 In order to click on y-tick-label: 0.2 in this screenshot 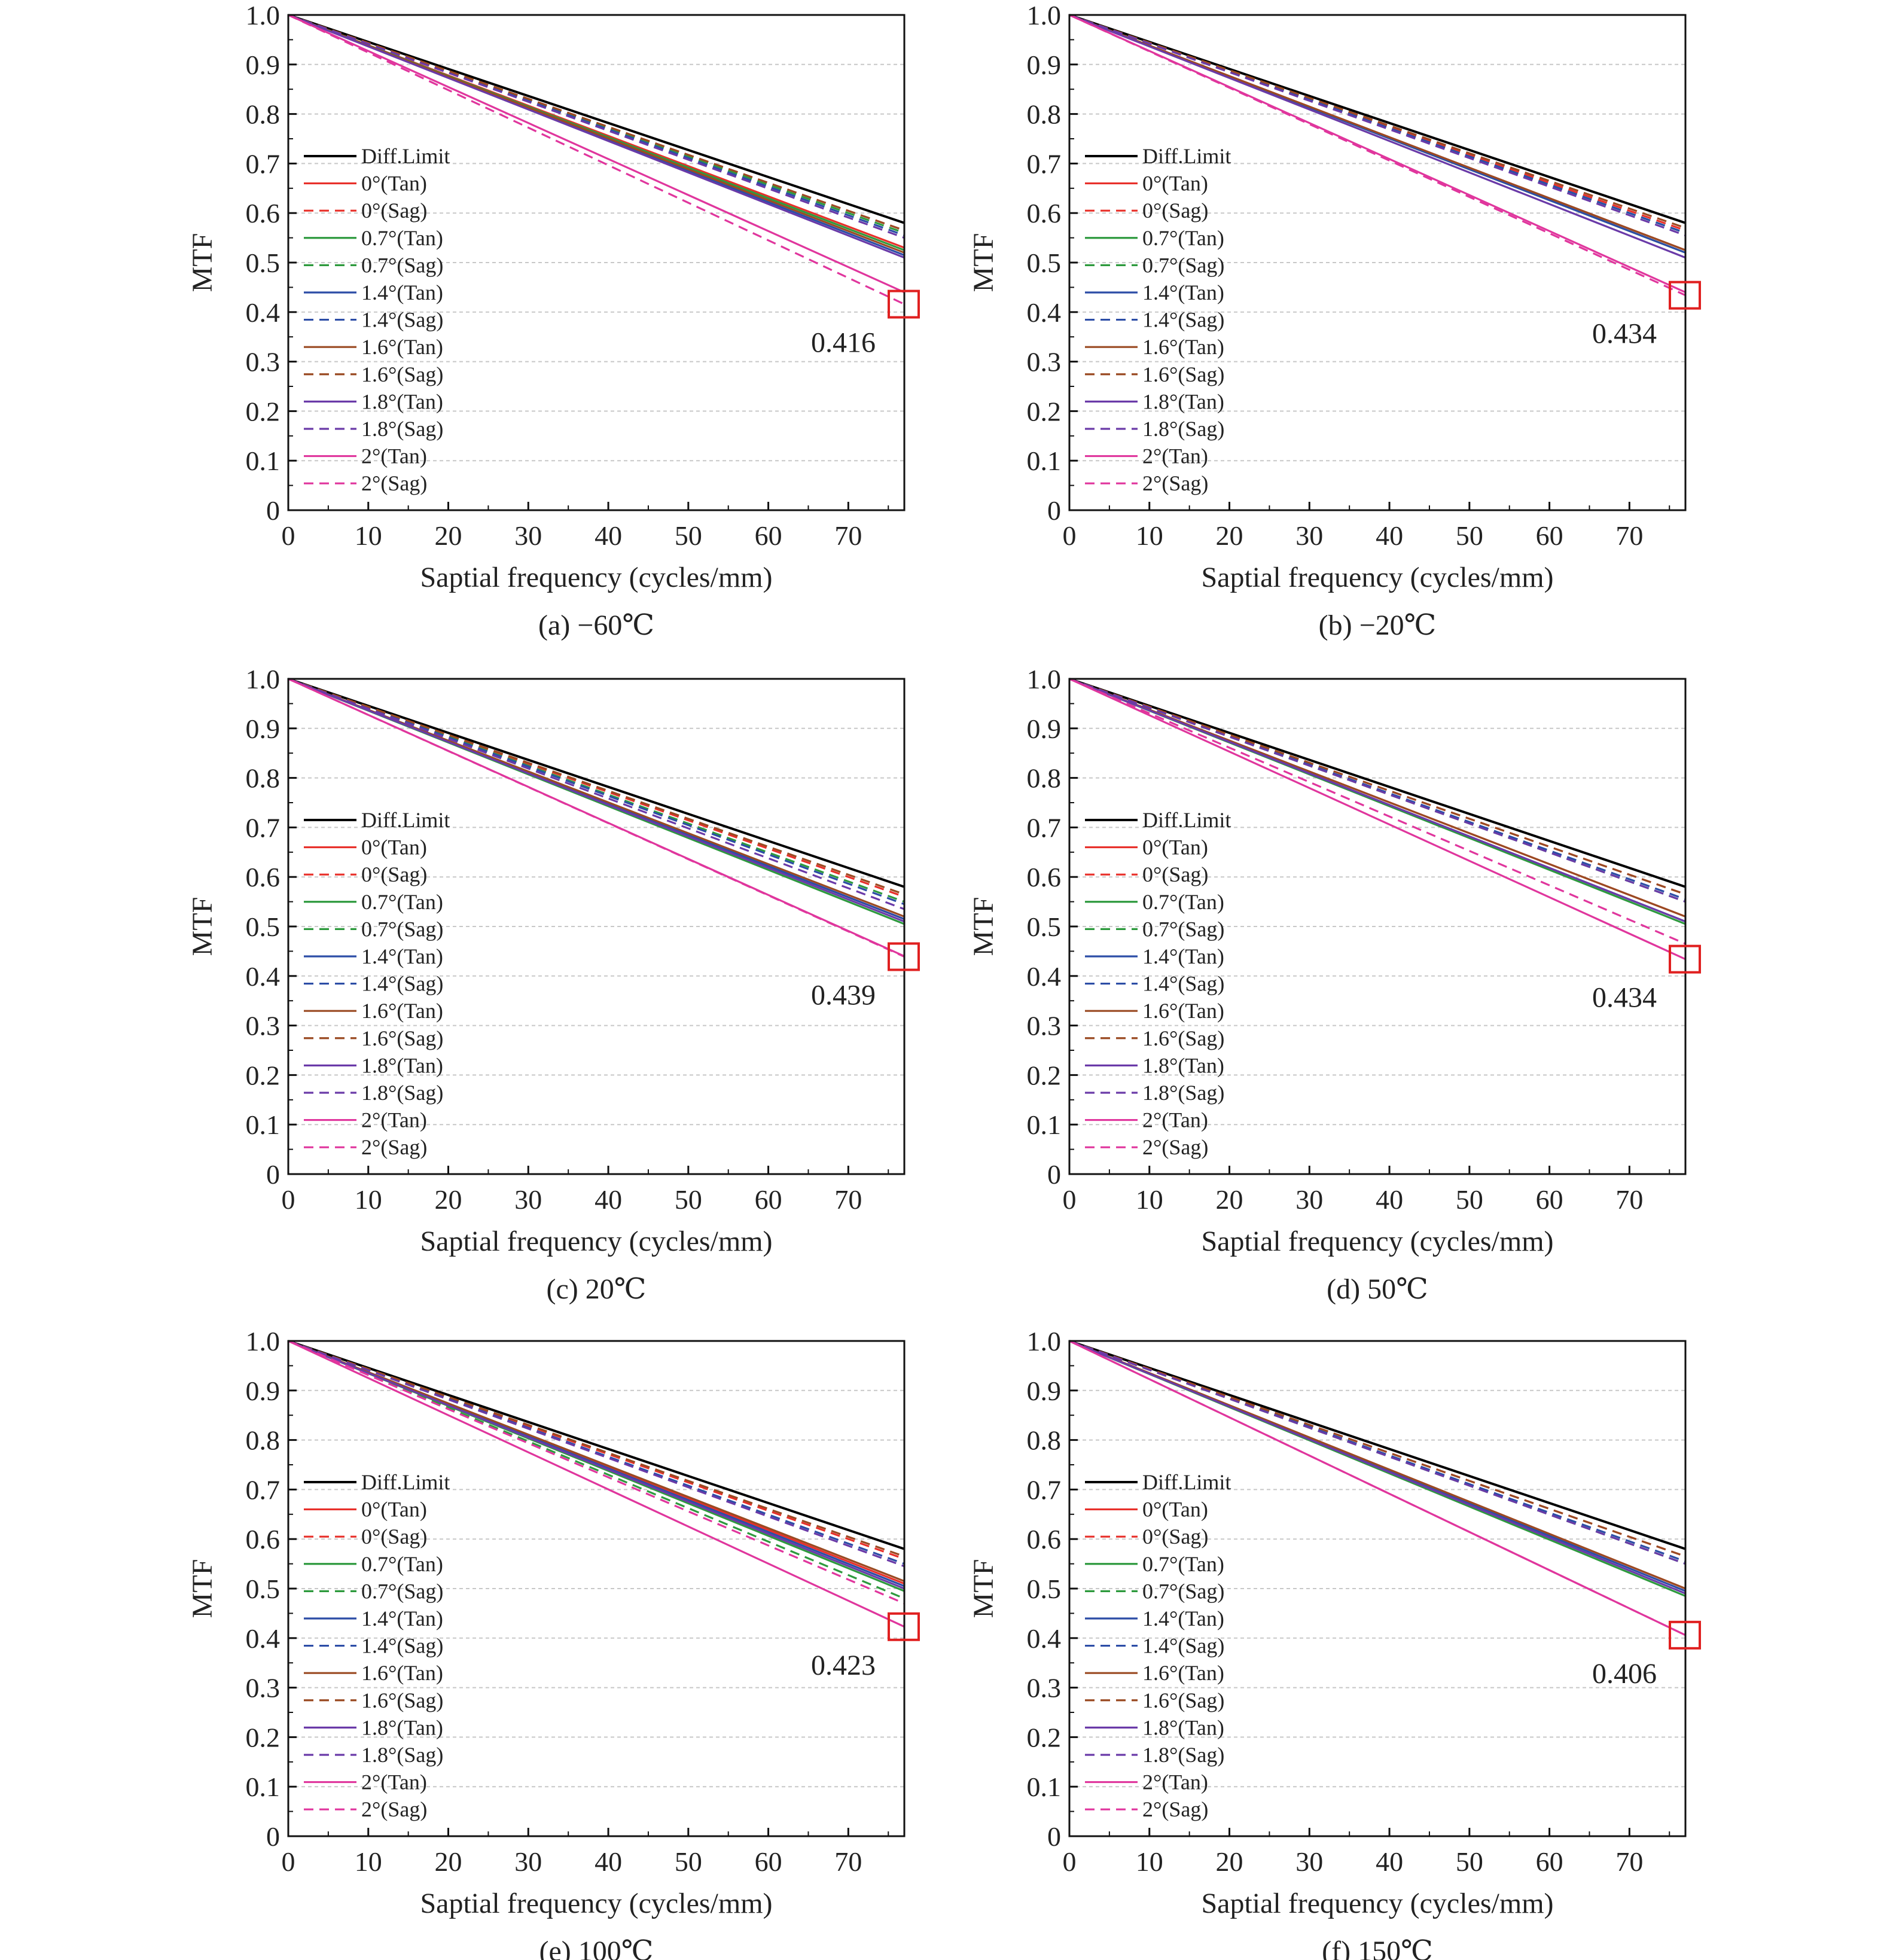, I will do `click(263, 1075)`.